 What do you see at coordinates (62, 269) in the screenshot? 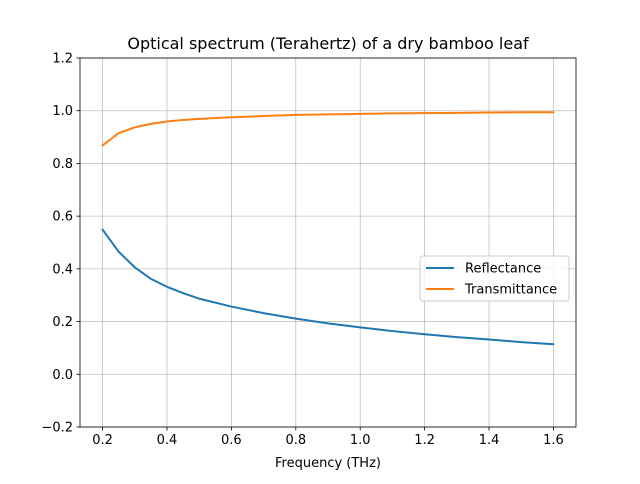
I see `y-tick-label: 0.4` at bounding box center [62, 269].